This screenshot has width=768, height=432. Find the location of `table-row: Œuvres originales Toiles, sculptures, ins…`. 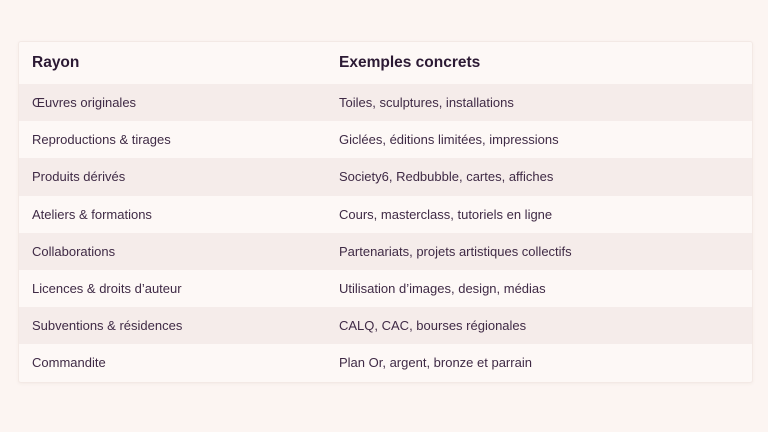

table-row: Œuvres originales Toiles, sculptures, ins… is located at coordinates (385, 103).